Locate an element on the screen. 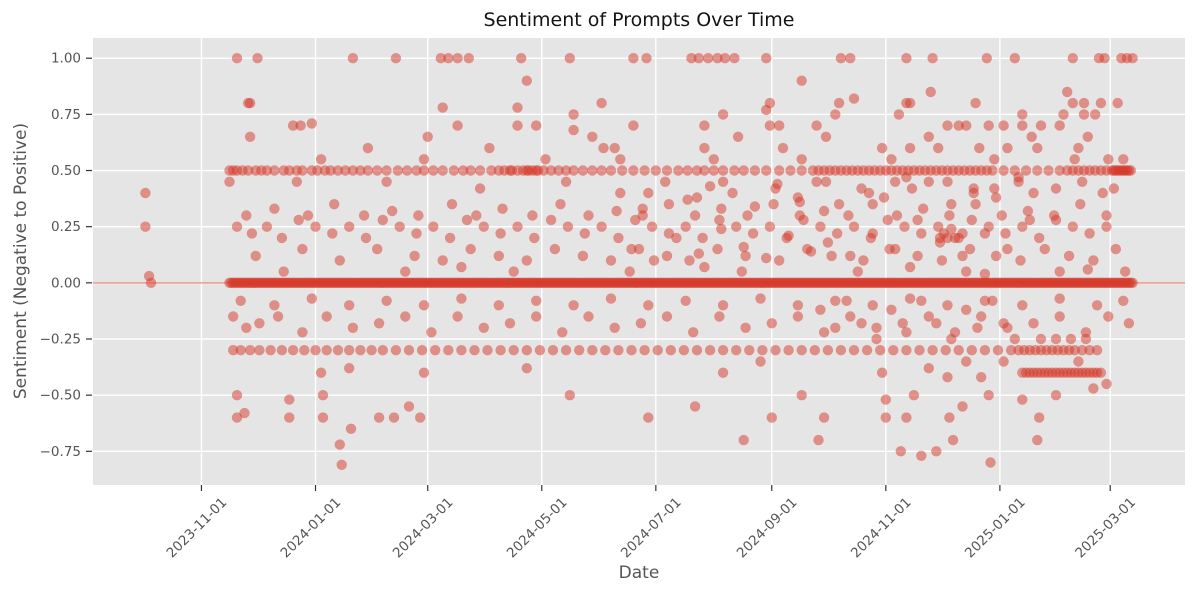 The image size is (1200, 600). x-tick-label: 2024-03-01 is located at coordinates (423, 528).